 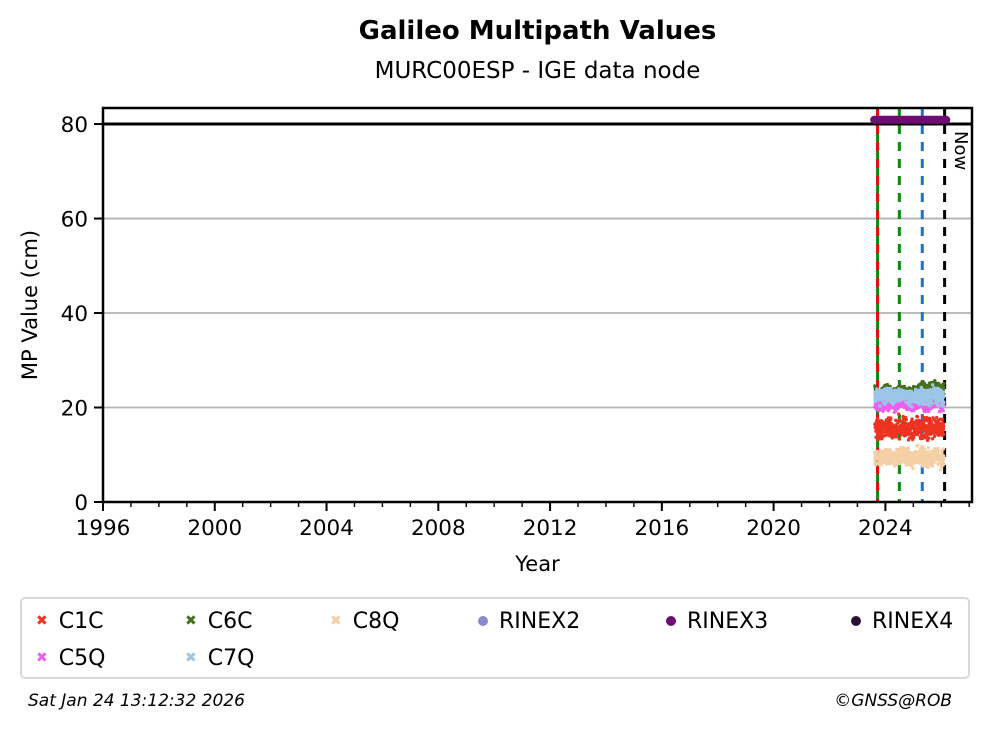 I want to click on x-tick-label: 2012, so click(x=550, y=528).